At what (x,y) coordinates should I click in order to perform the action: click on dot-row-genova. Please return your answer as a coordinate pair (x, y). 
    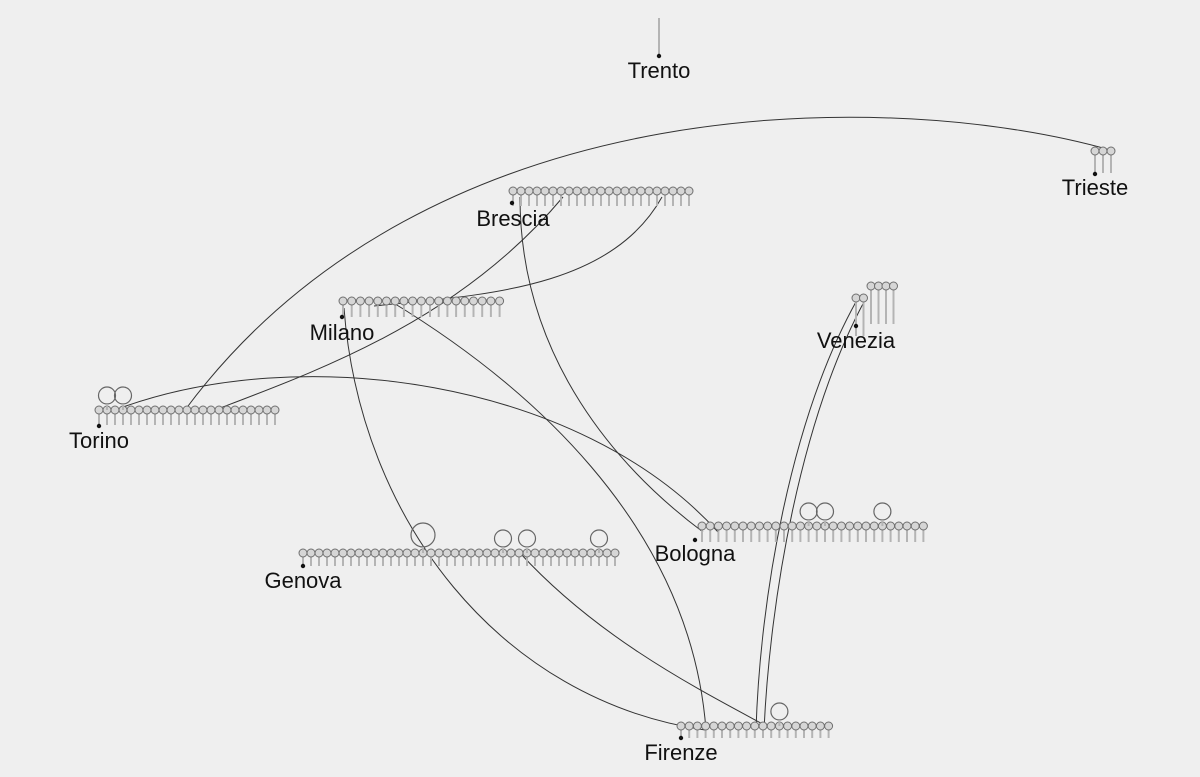
    Looking at the image, I should click on (459, 557).